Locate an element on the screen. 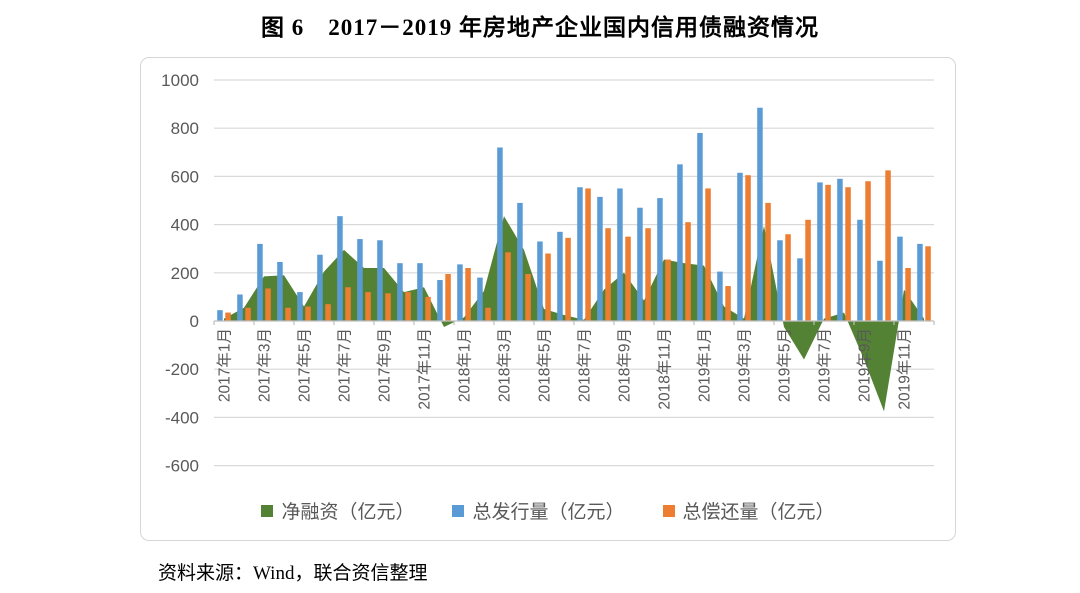 The image size is (1080, 593). legend-label-total-issuance: 总发行量（亿元） is located at coordinates (548, 512).